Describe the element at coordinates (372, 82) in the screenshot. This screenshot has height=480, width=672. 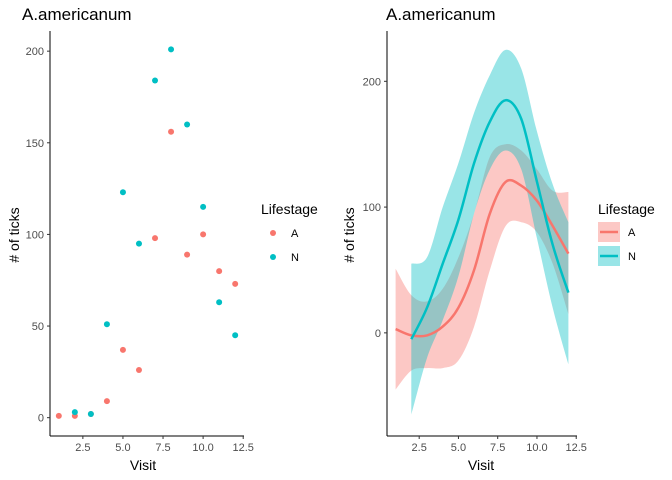
I see `smooth-y-tick-label: 200` at that location.